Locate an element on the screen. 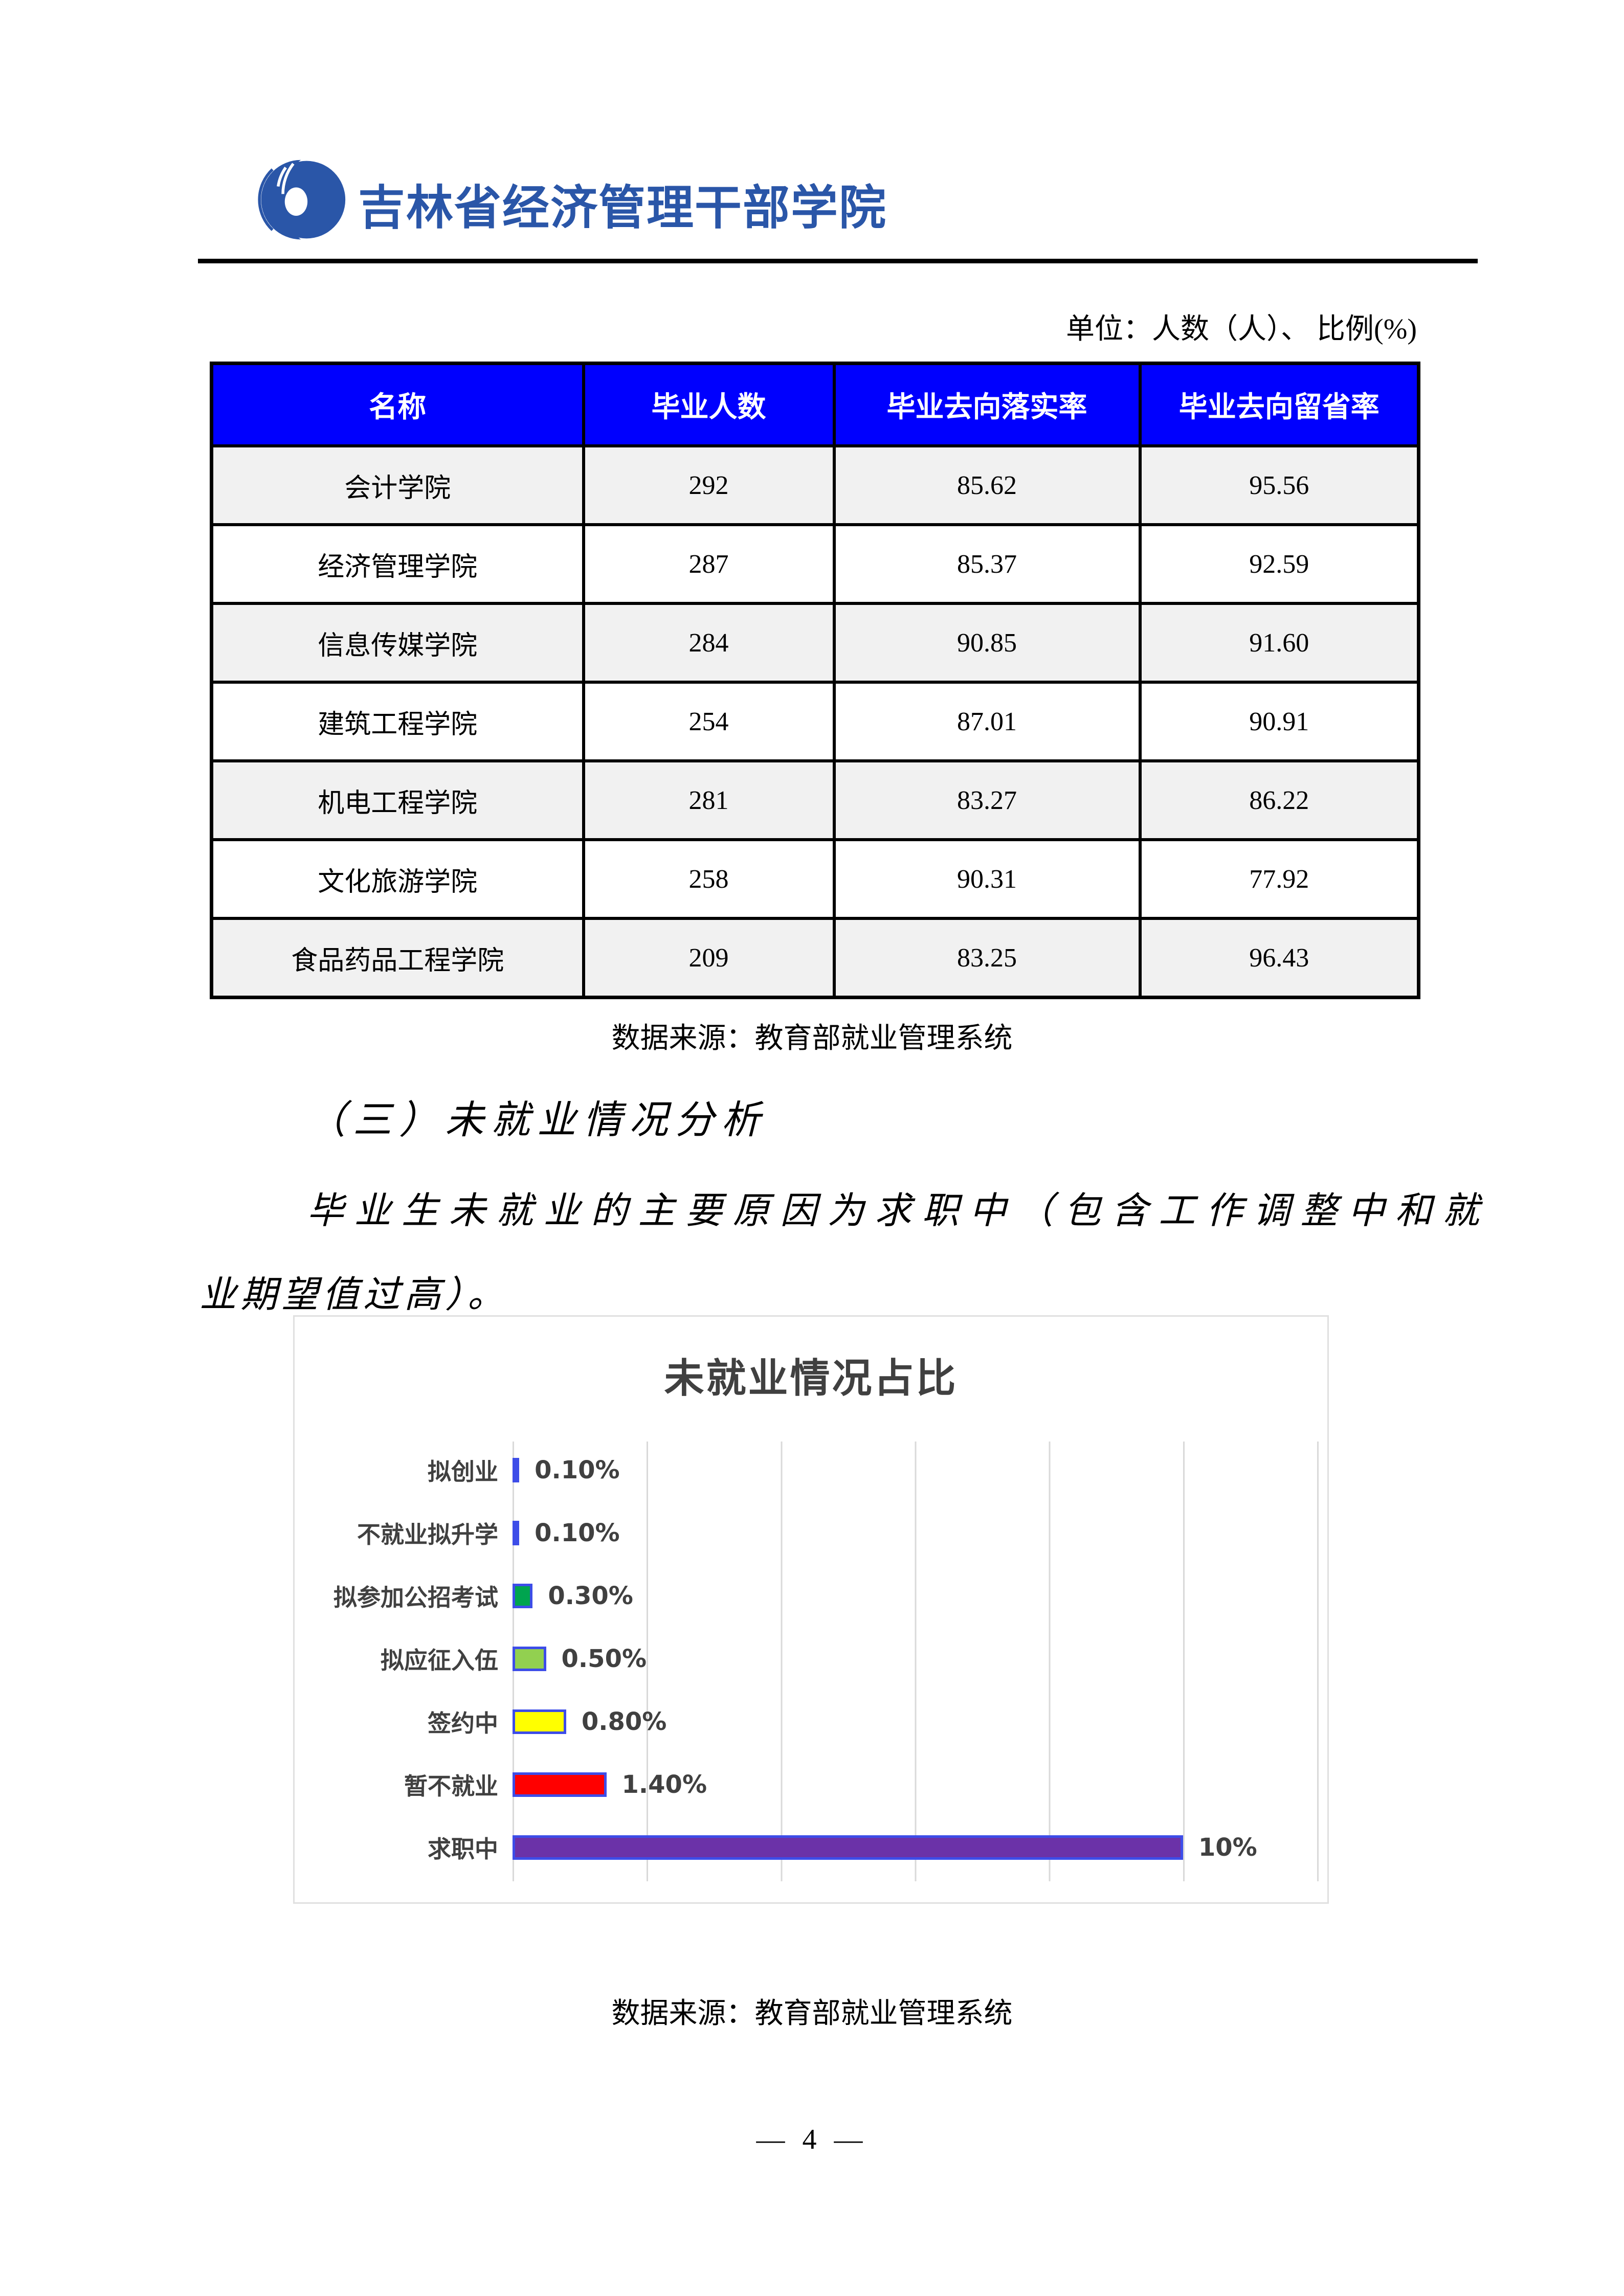 The width and height of the screenshot is (1624, 2296). table-row: 文化旅游学院 258 90.31 77.92 is located at coordinates (815, 879).